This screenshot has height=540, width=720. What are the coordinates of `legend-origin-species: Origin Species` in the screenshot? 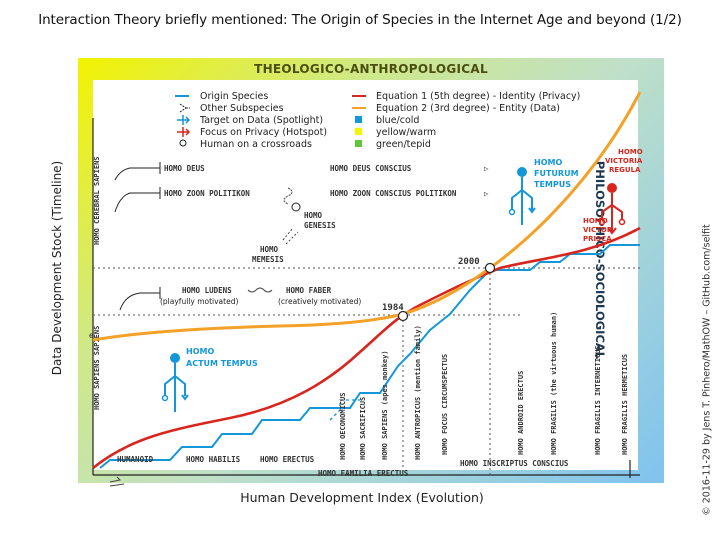 It's located at (234, 96).